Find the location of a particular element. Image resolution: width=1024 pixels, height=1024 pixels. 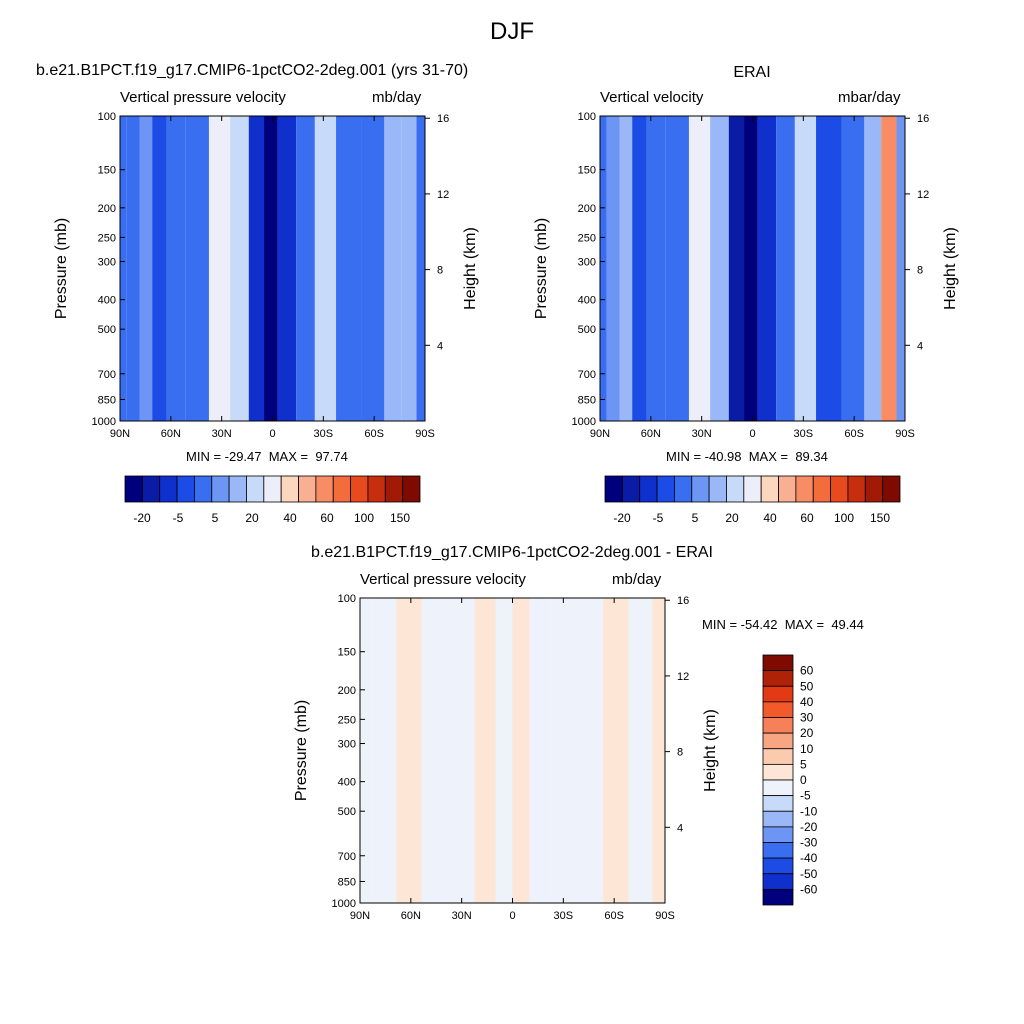

colorbar-label: 5 is located at coordinates (803, 764).